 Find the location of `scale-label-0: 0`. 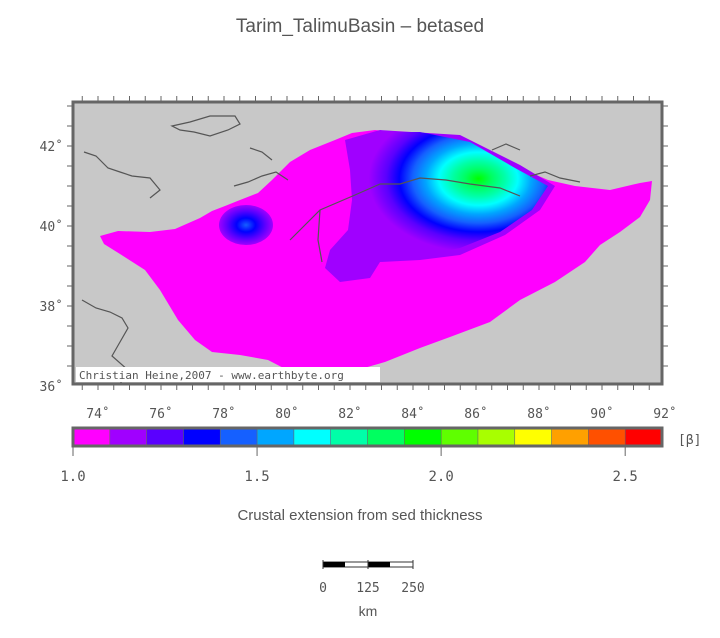

scale-label-0: 0 is located at coordinates (323, 588).